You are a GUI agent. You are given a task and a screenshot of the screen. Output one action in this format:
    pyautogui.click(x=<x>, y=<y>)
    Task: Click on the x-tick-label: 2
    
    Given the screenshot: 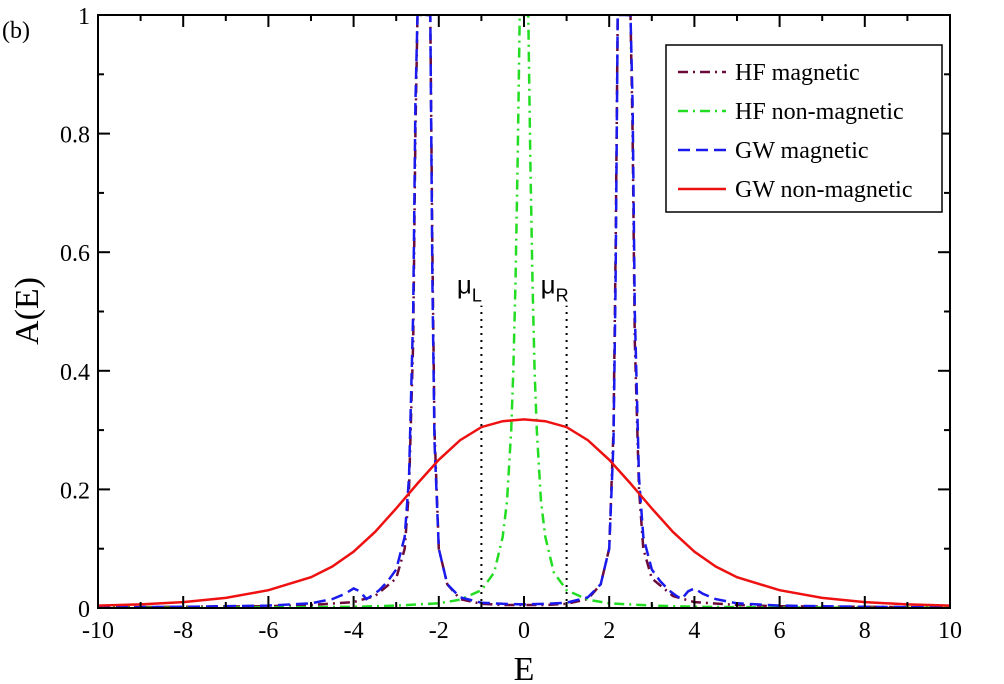 What is the action you would take?
    pyautogui.click(x=609, y=631)
    